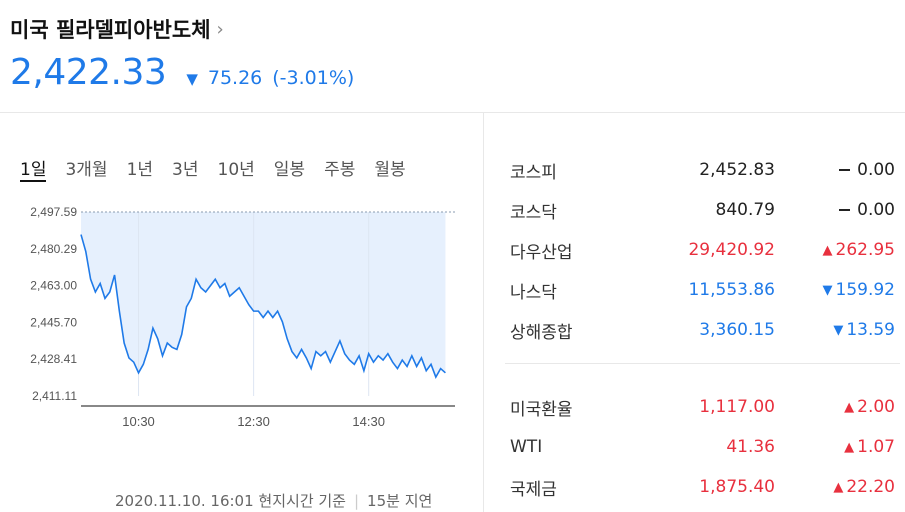 Image resolution: width=905 pixels, height=512 pixels. I want to click on y-tick-label: 2,445.70, so click(53, 322).